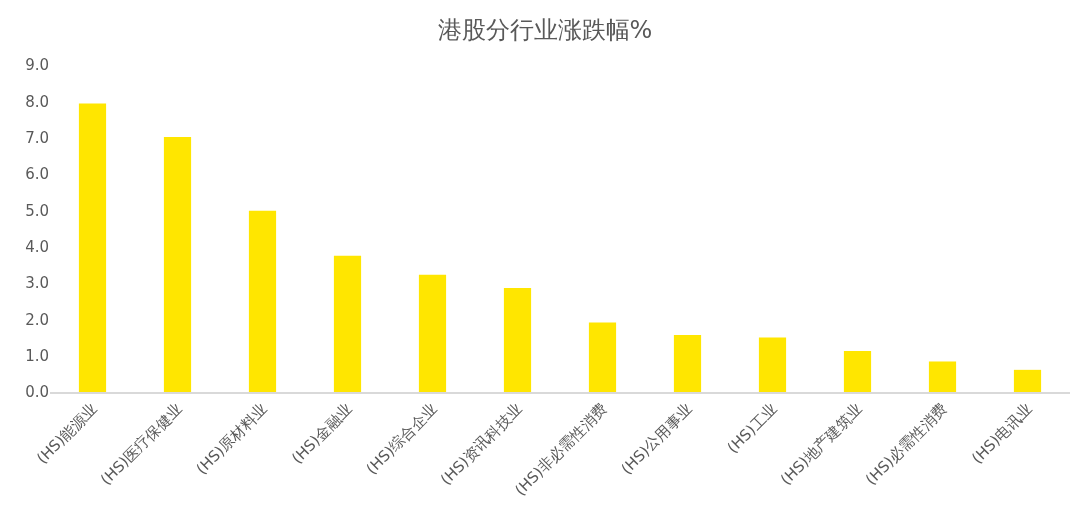 This screenshot has width=1090, height=532. I want to click on y-tick-label: 7.0, so click(37, 137).